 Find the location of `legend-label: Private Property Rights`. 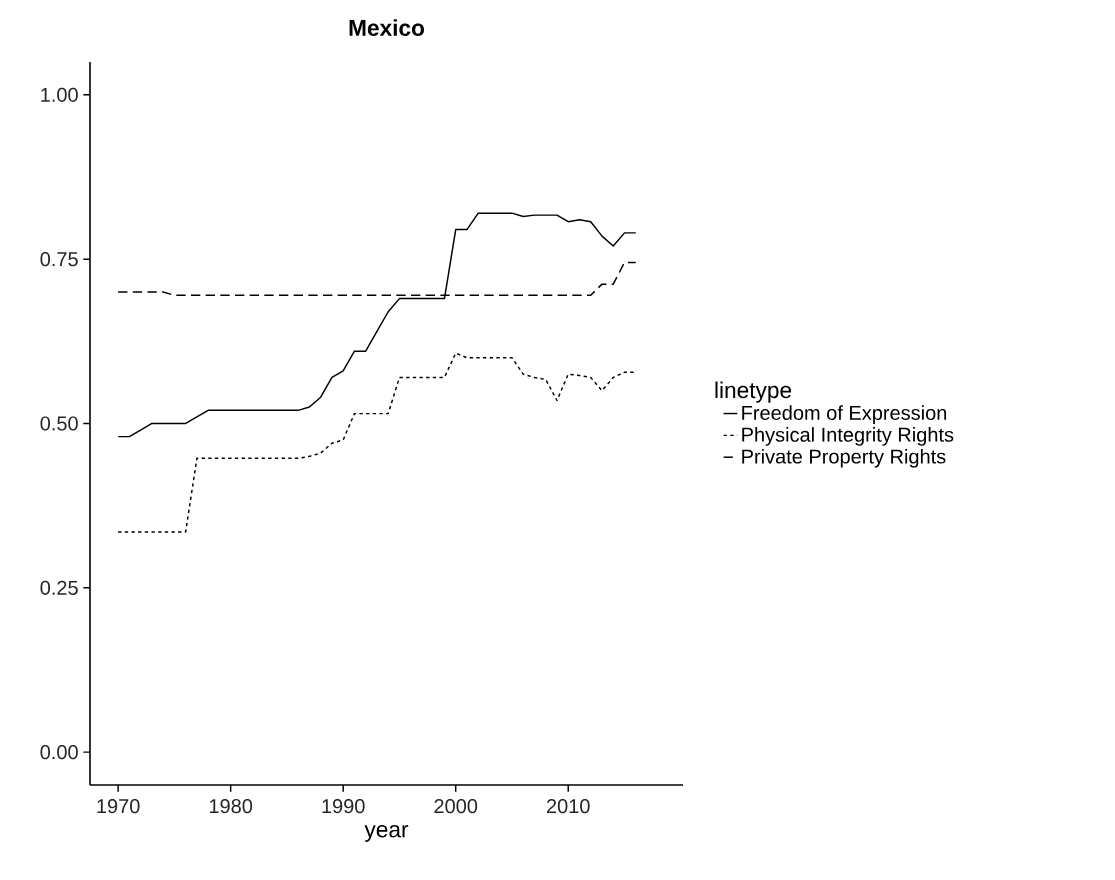

legend-label: Private Property Rights is located at coordinates (844, 458).